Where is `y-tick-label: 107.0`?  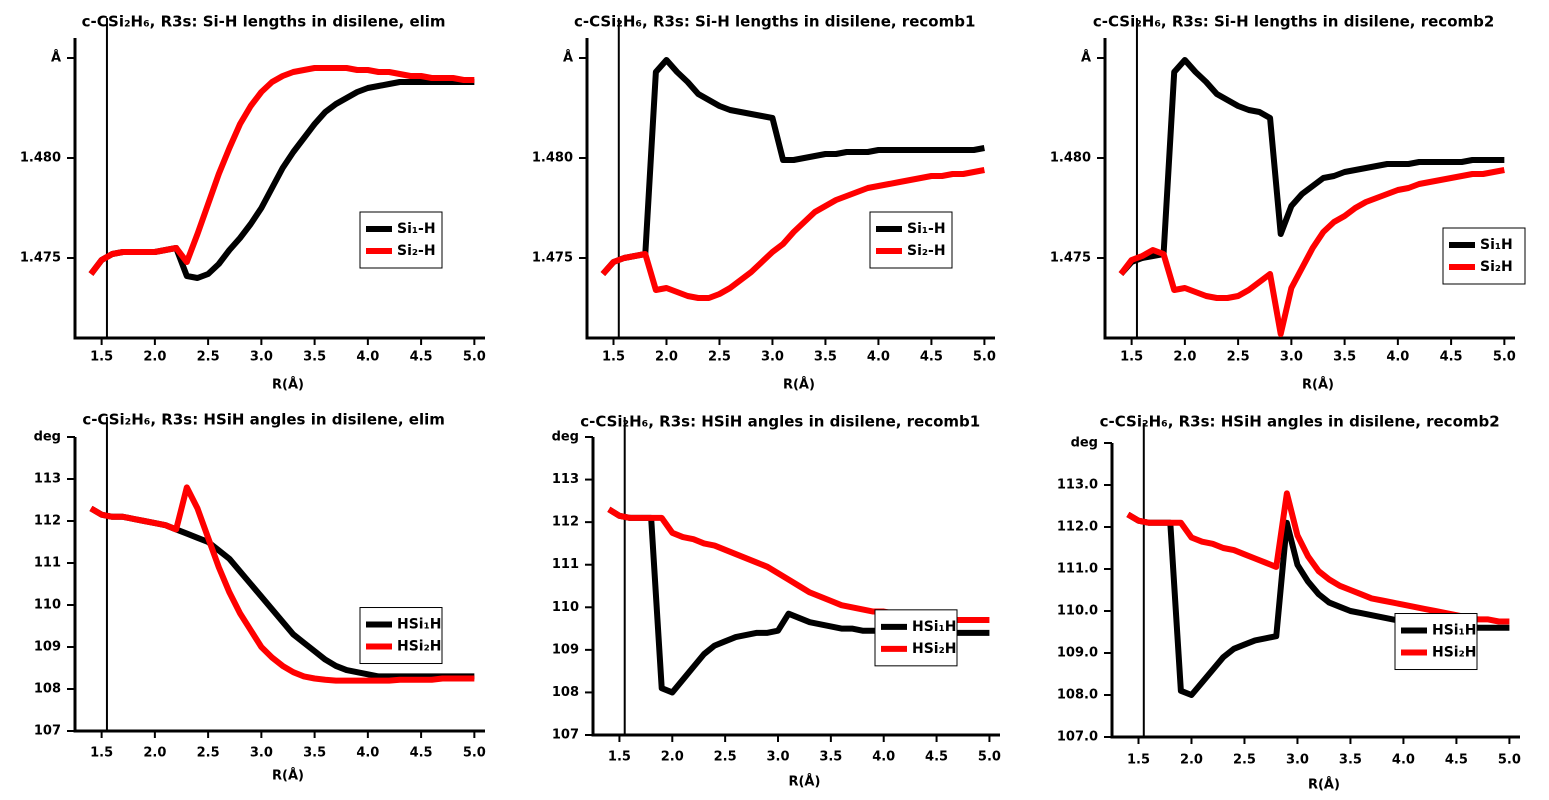 y-tick-label: 107.0 is located at coordinates (1077, 737).